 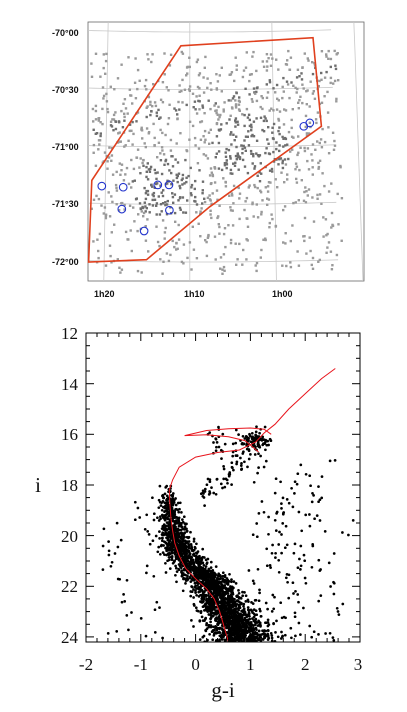 What do you see at coordinates (214, 593) in the screenshot?
I see `cmd-star-2092` at bounding box center [214, 593].